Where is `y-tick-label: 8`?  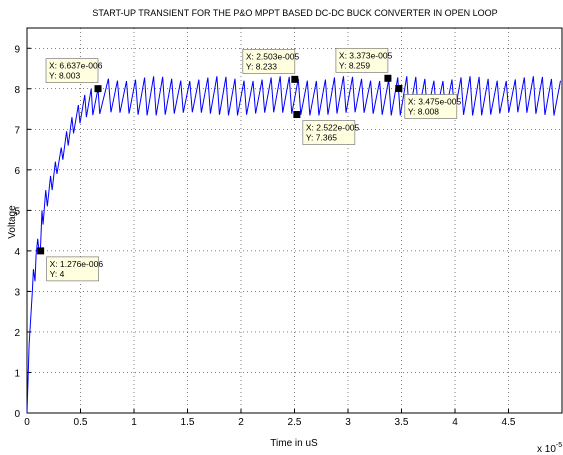 y-tick-label: 8 is located at coordinates (17, 90).